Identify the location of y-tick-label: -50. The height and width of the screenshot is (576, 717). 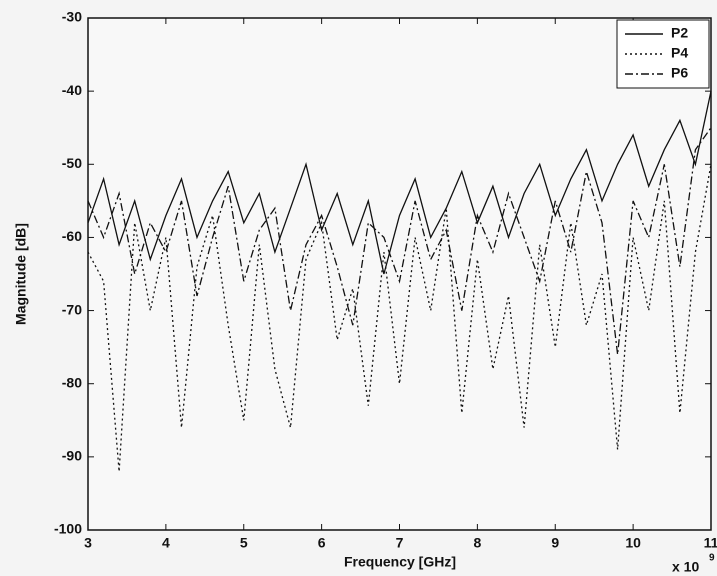
(72, 163).